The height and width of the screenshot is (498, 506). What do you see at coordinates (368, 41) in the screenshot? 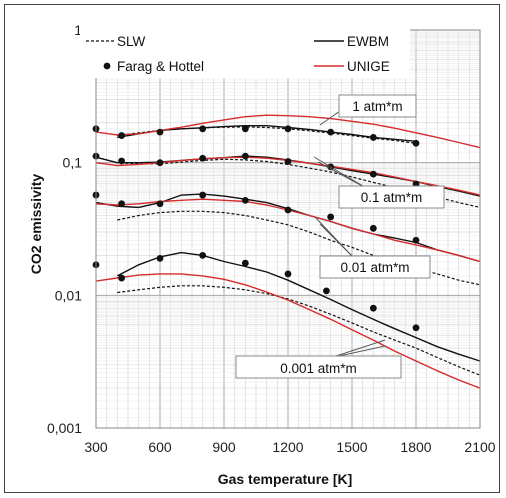
I see `legend-label-ewbm: EWBM` at bounding box center [368, 41].